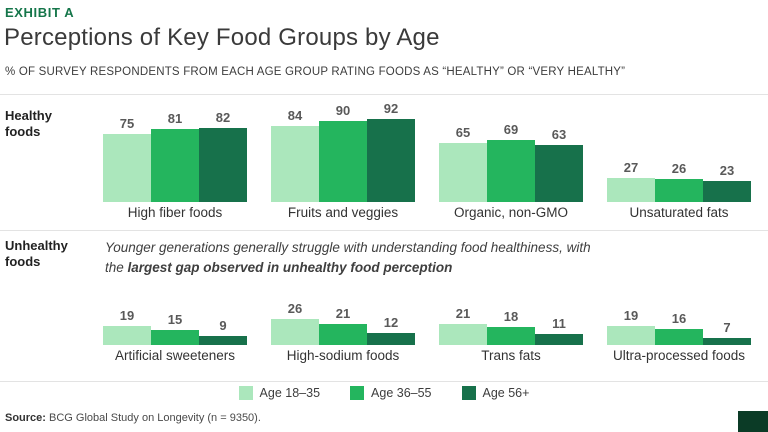 Image resolution: width=768 pixels, height=432 pixels. What do you see at coordinates (511, 355) in the screenshot?
I see `category-label: Trans fats` at bounding box center [511, 355].